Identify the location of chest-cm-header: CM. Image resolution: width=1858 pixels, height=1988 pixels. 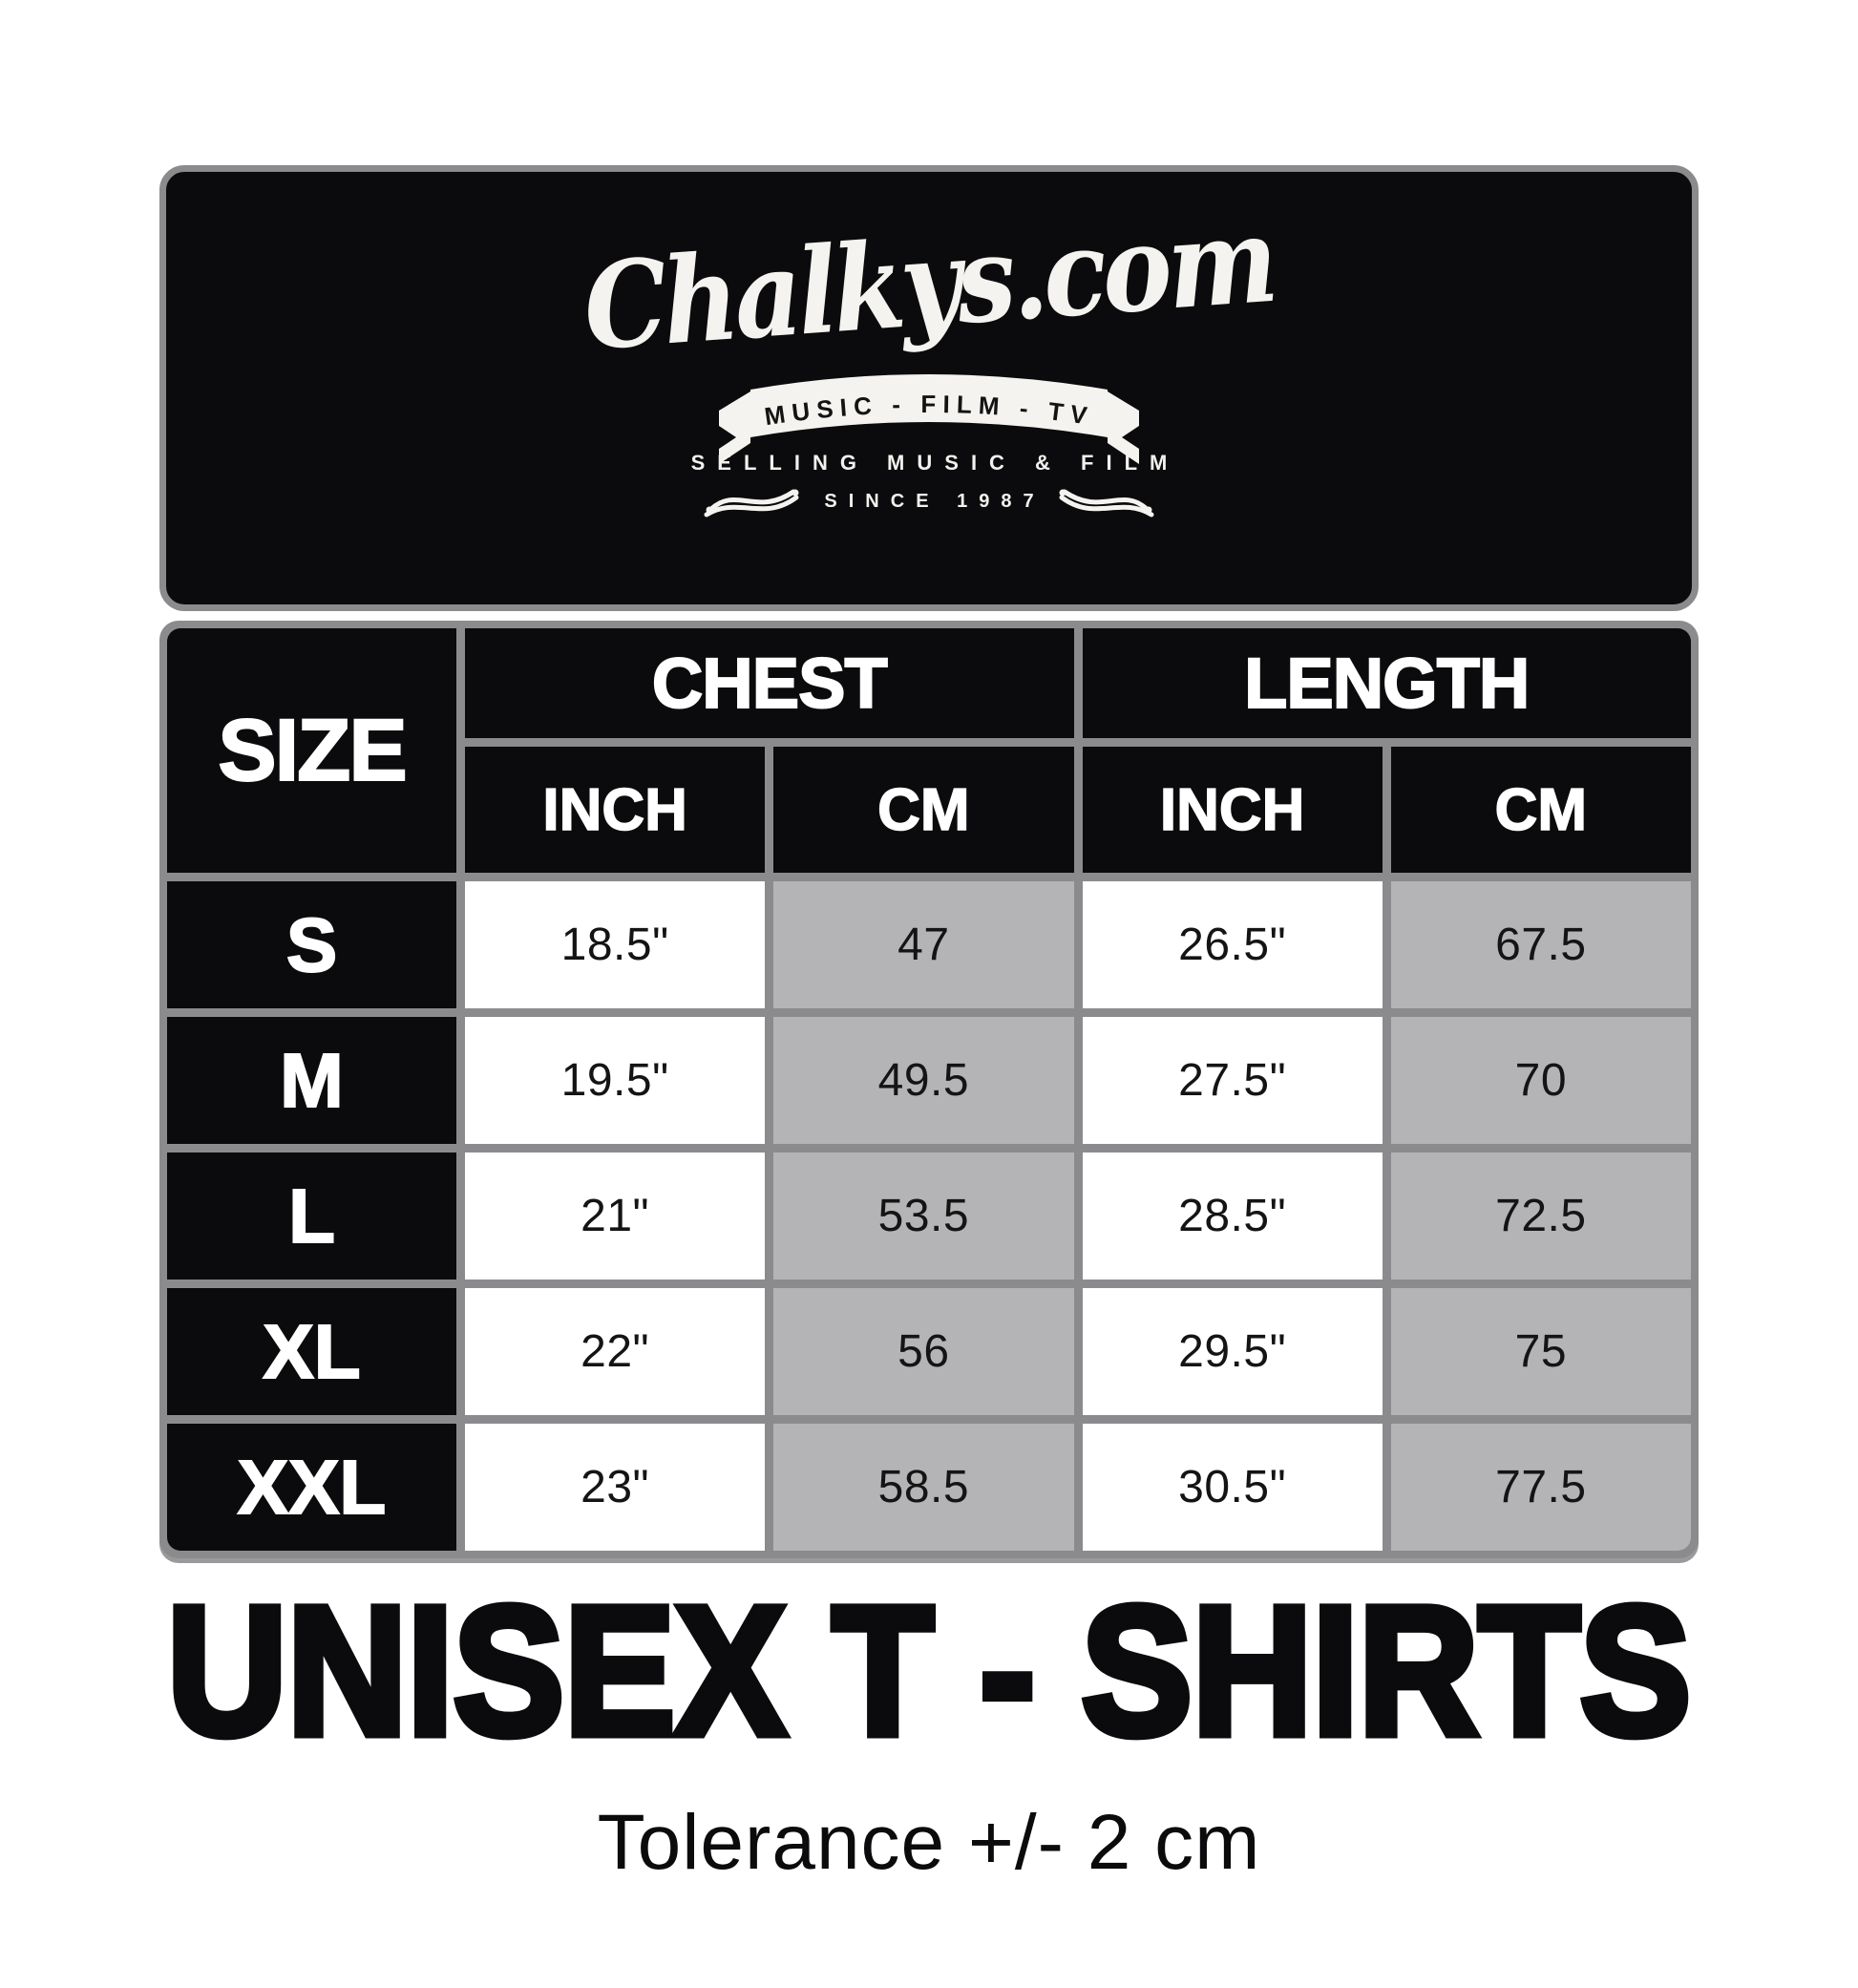
(924, 810).